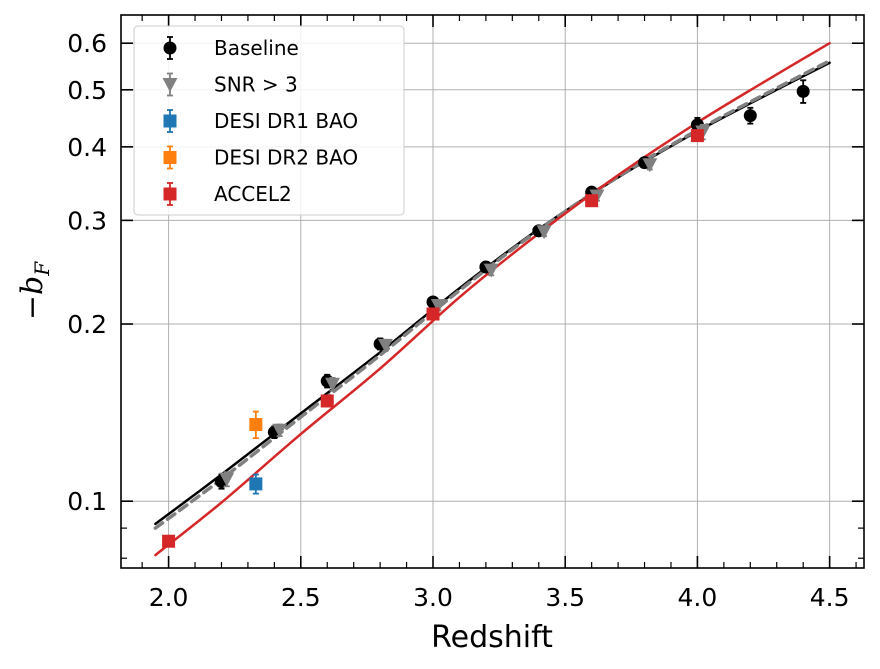 Image resolution: width=880 pixels, height=669 pixels. Describe the element at coordinates (301, 597) in the screenshot. I see `x-tick-label: 2.5` at that location.